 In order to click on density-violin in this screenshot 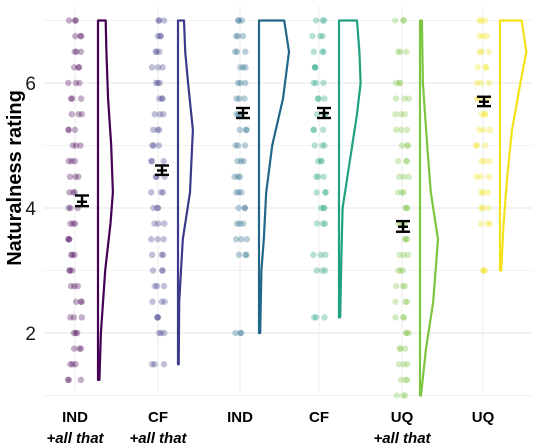, I will do `click(185, 192)`.